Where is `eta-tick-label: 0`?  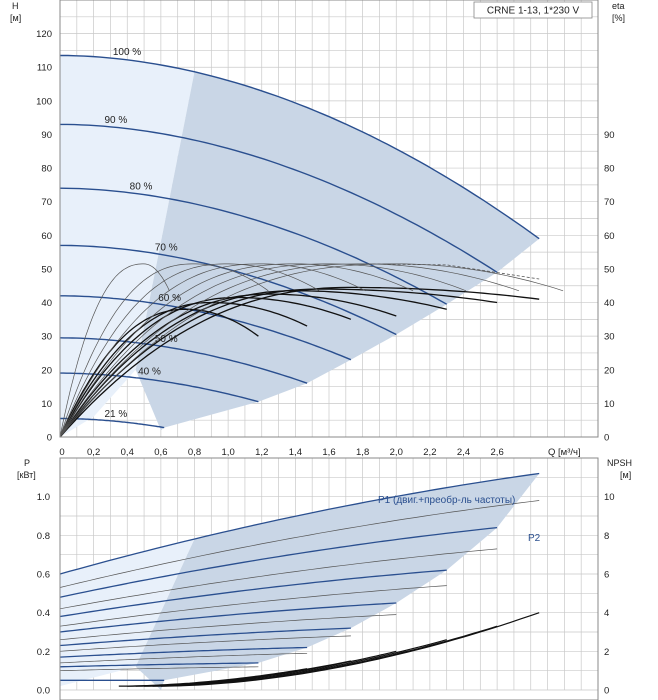 eta-tick-label: 0 is located at coordinates (606, 438).